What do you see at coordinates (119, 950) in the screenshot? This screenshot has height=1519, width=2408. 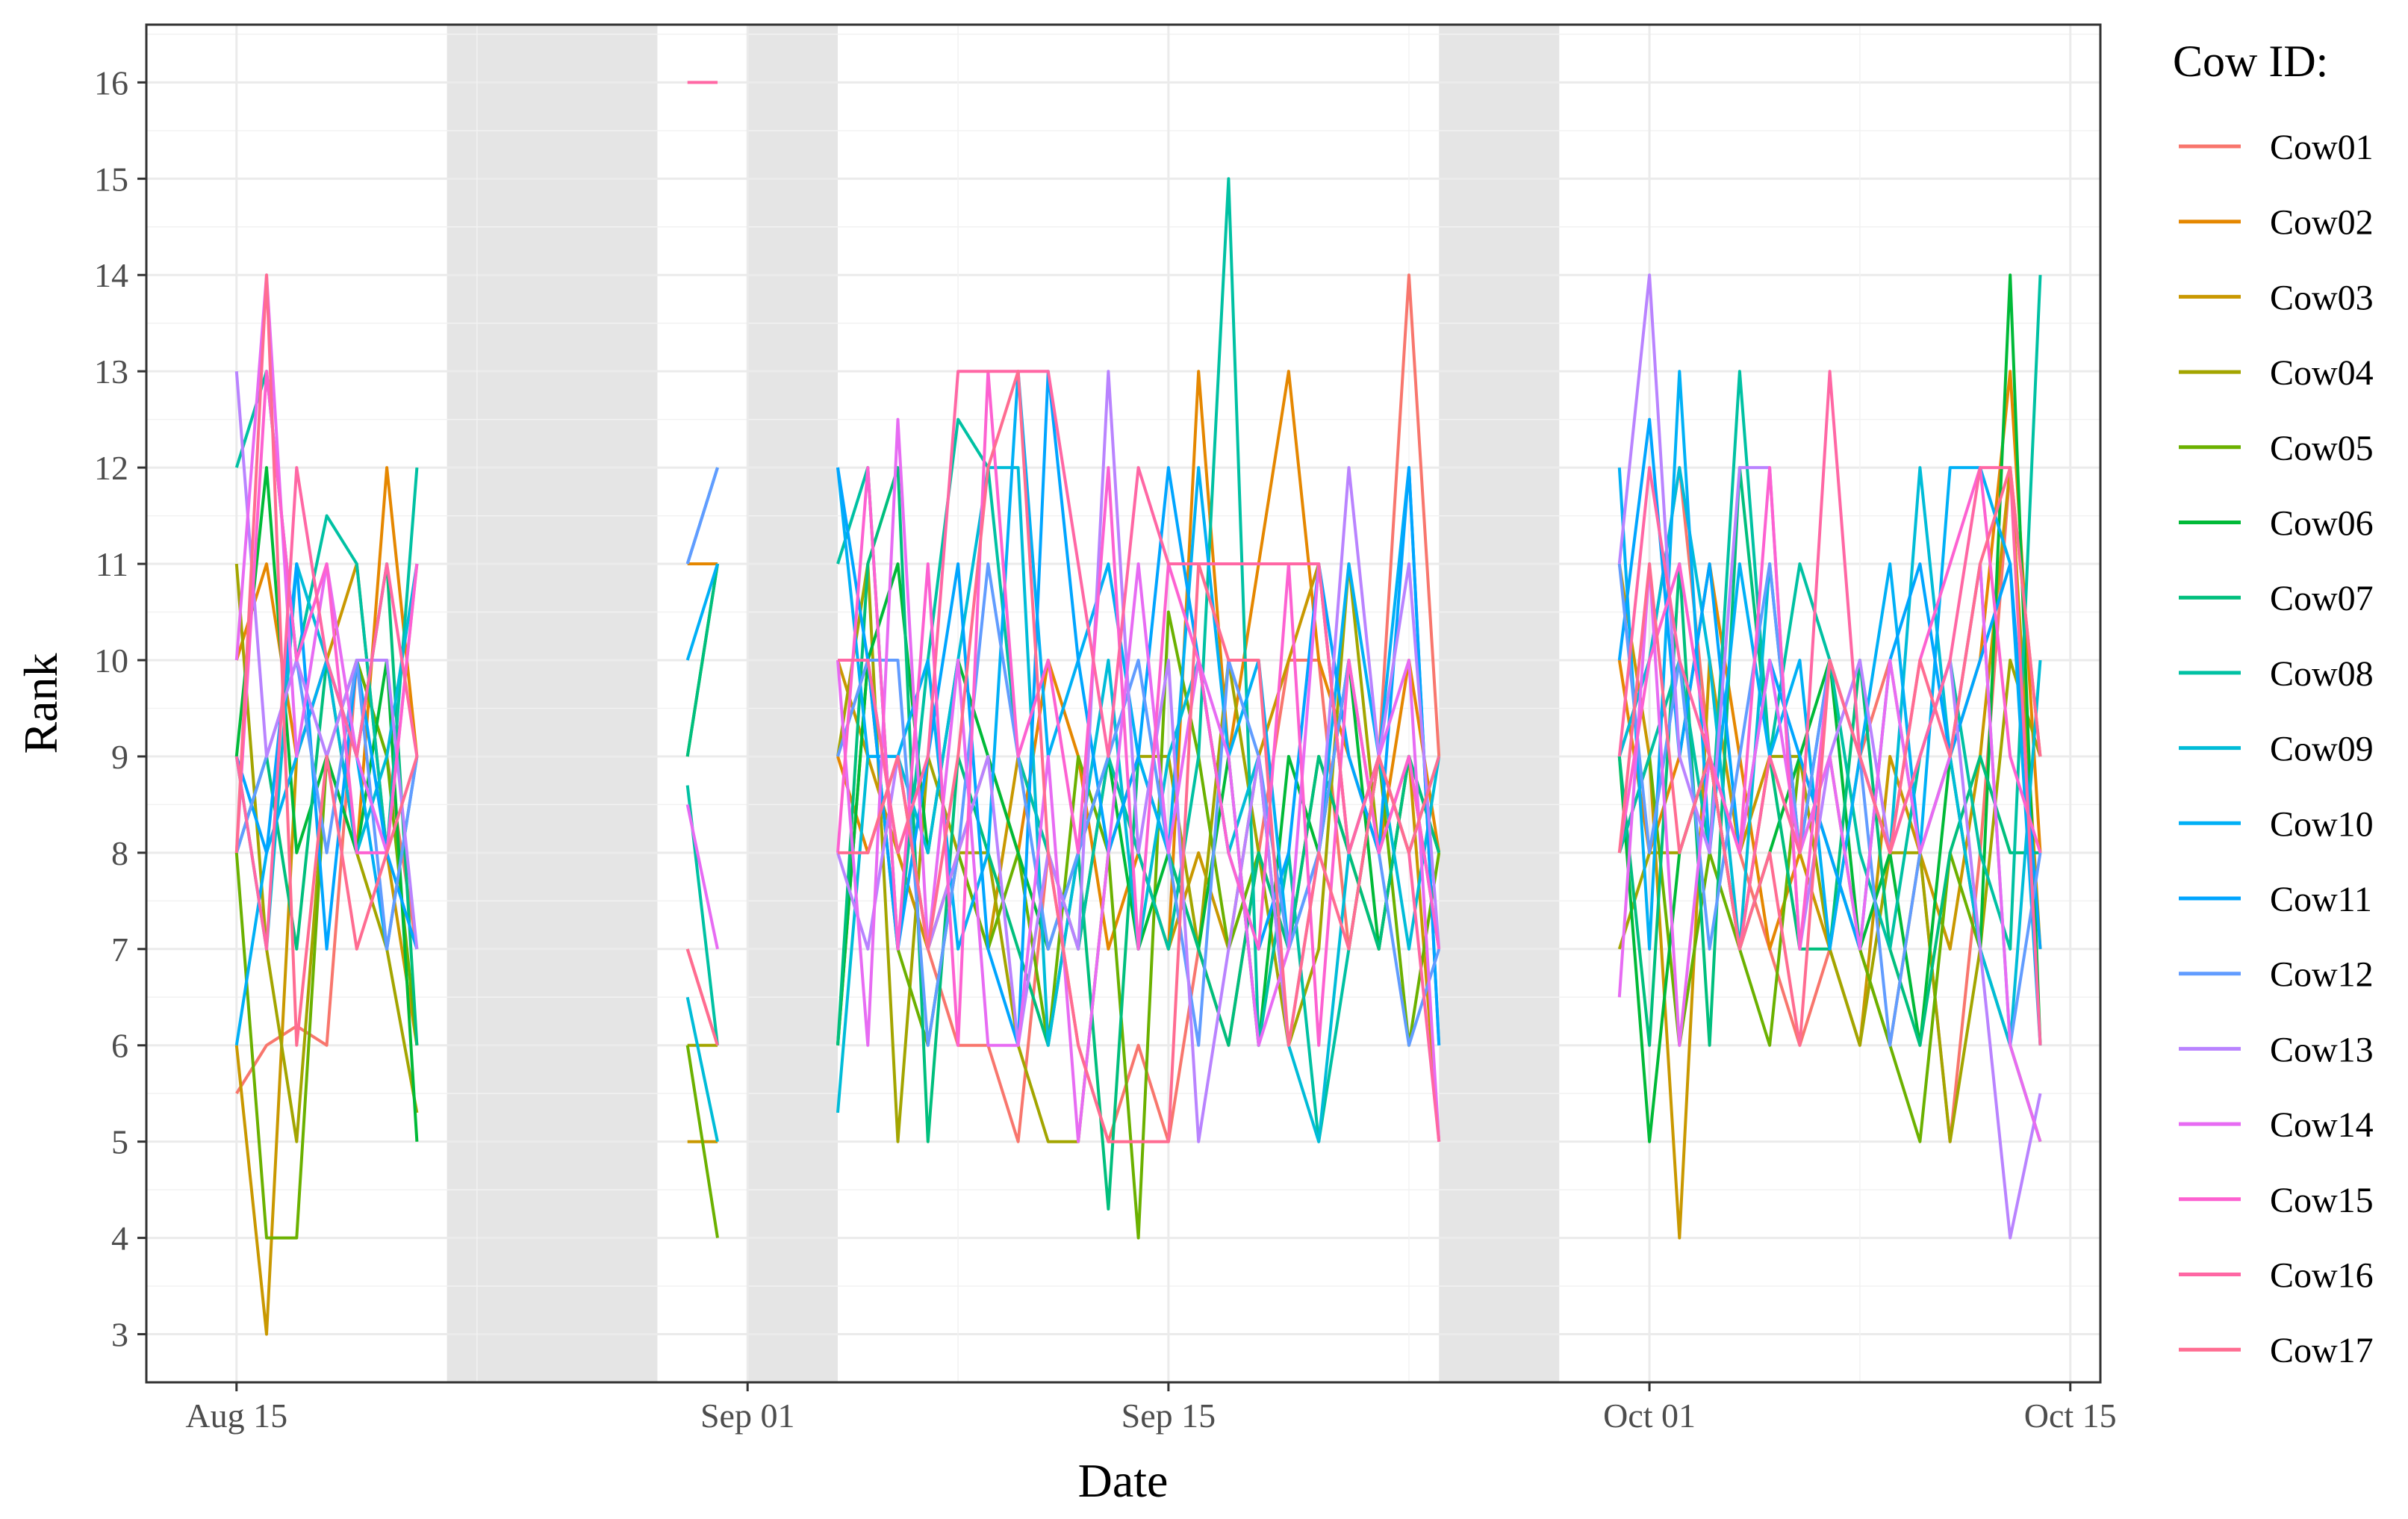 I see `y-tick-label: 7` at bounding box center [119, 950].